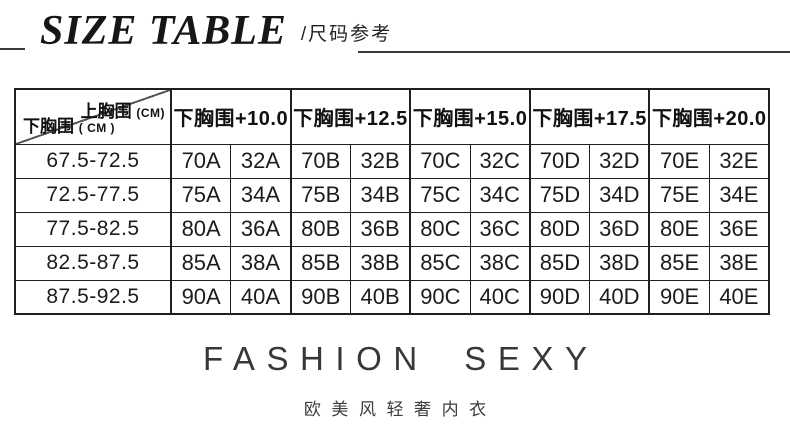 Image resolution: width=790 pixels, height=438 pixels. I want to click on size-cell: 36A, so click(260, 228).